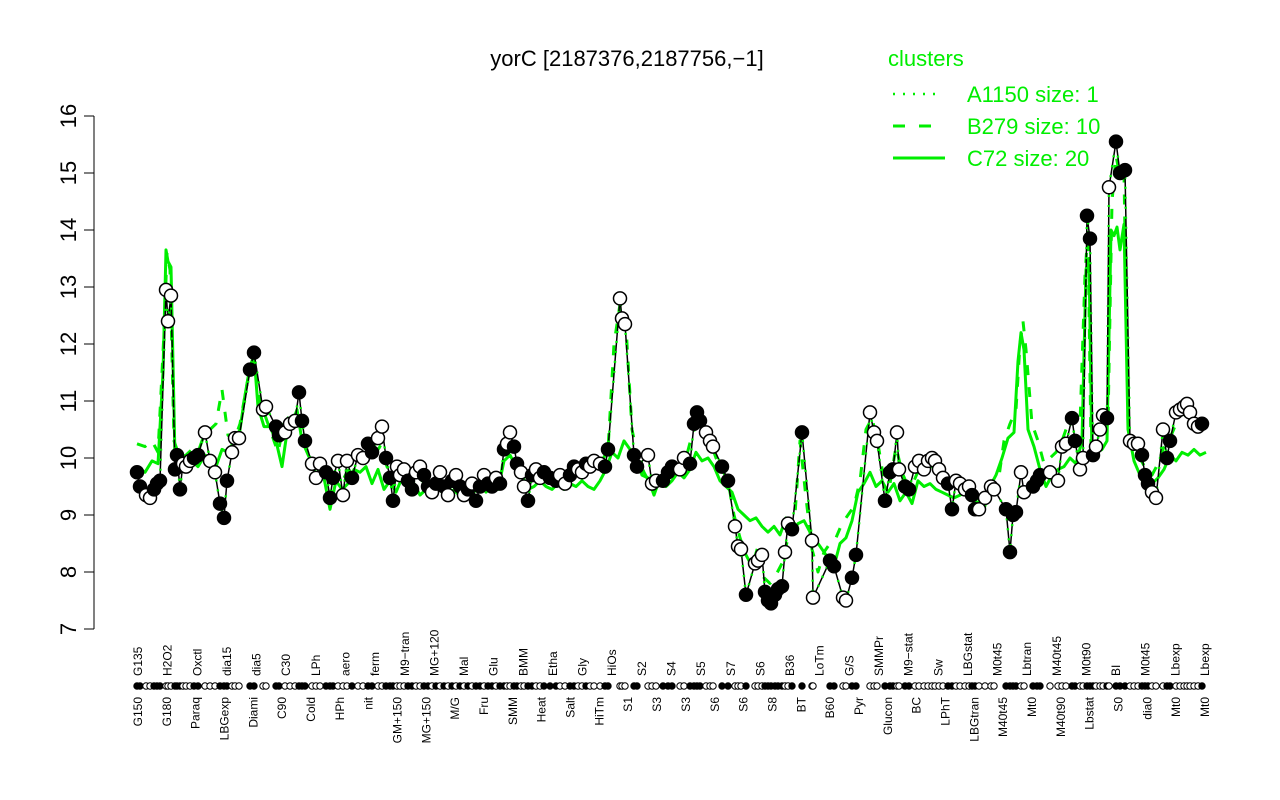 This screenshot has height=800, width=1280. I want to click on x-tick-label: LoTm, so click(820, 660).